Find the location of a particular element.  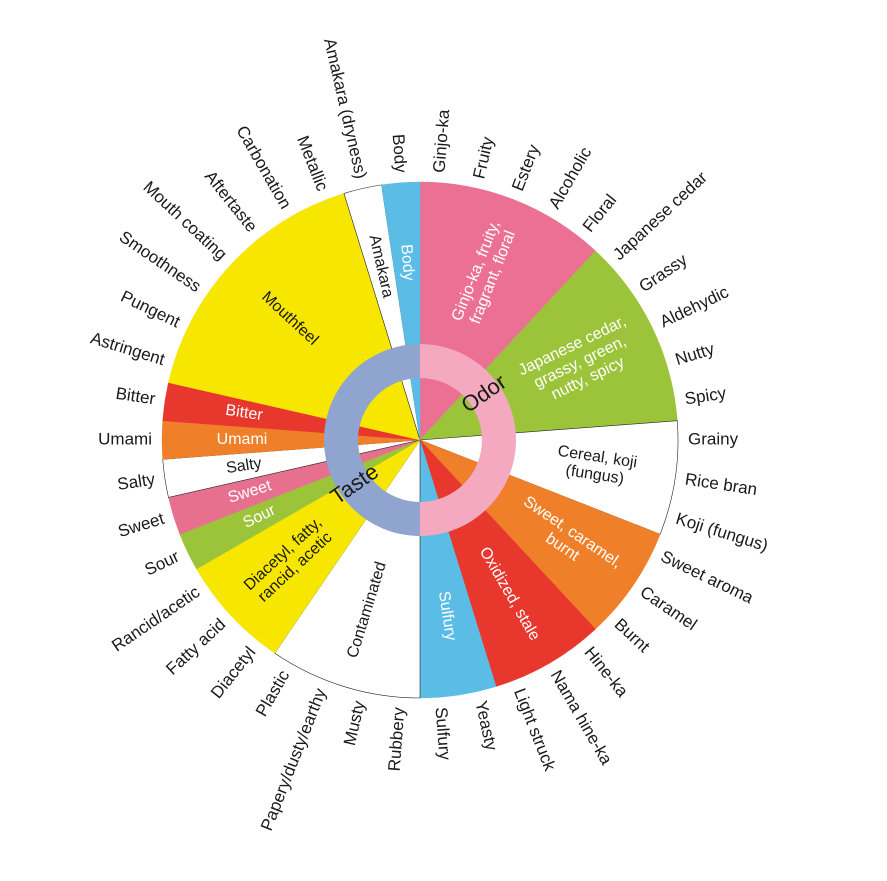

term-label: Diacetyl is located at coordinates (233, 672).